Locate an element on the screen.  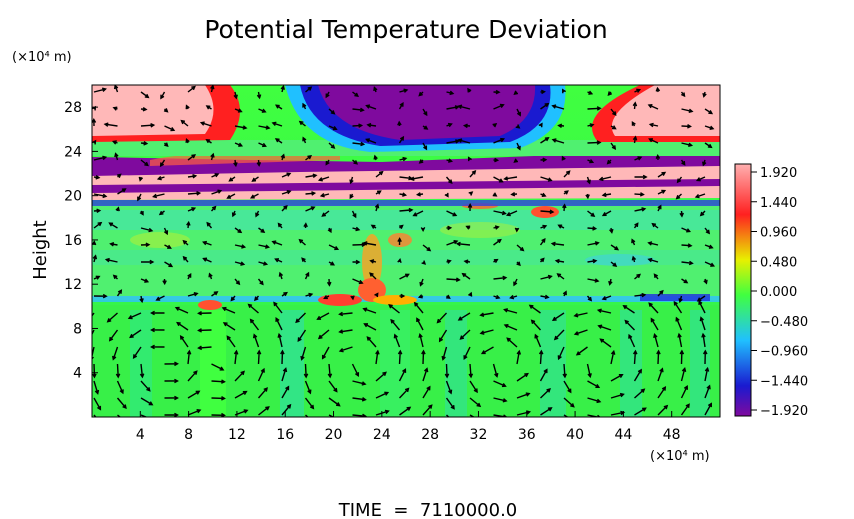
lower-cell is located at coordinates (395, 363).